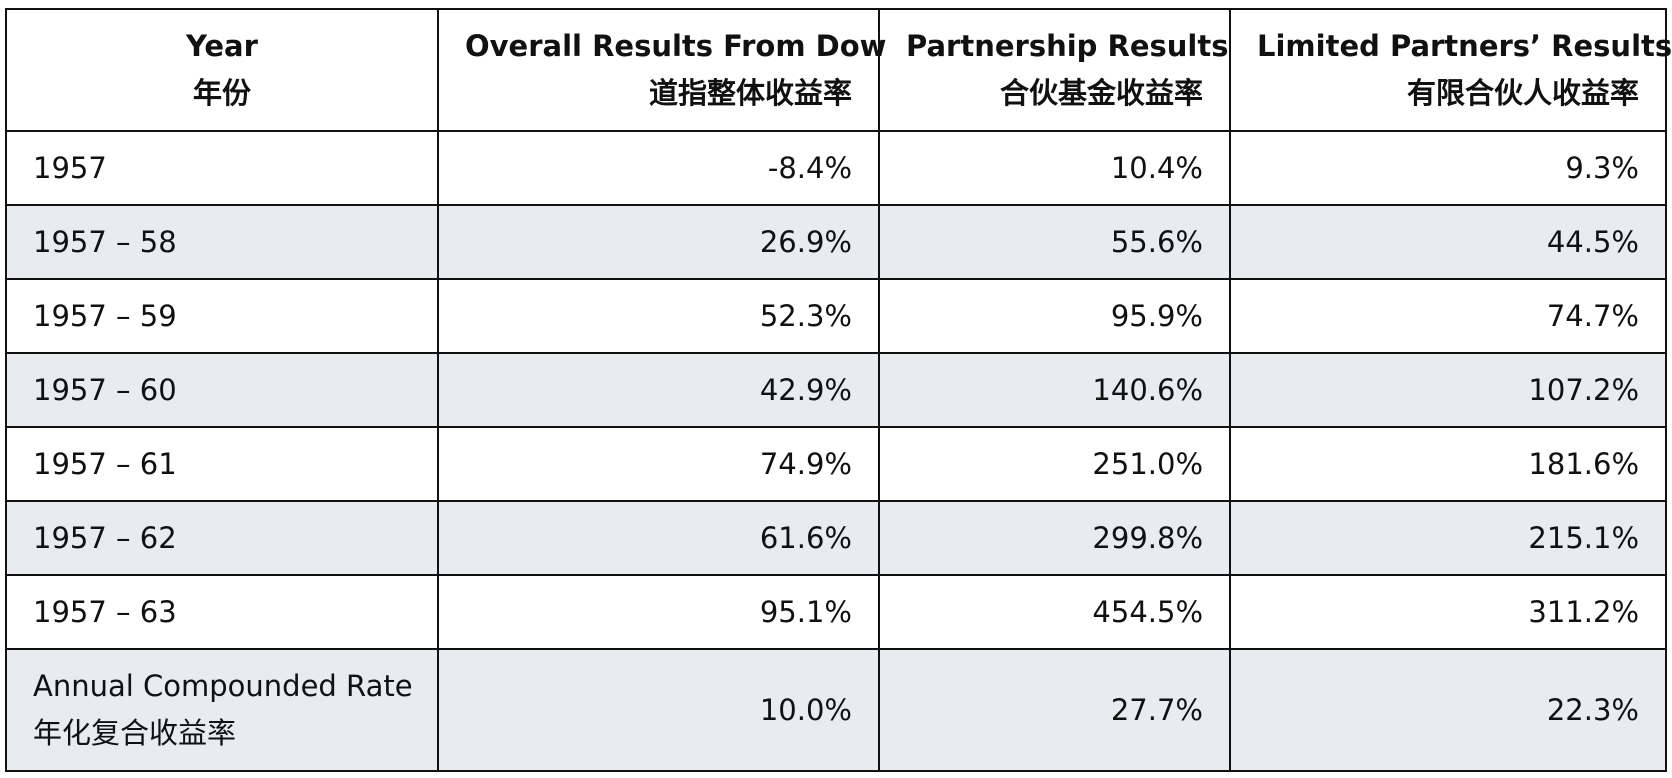 Image resolution: width=1672 pixels, height=778 pixels. I want to click on cell-dow: 42.9%, so click(658, 390).